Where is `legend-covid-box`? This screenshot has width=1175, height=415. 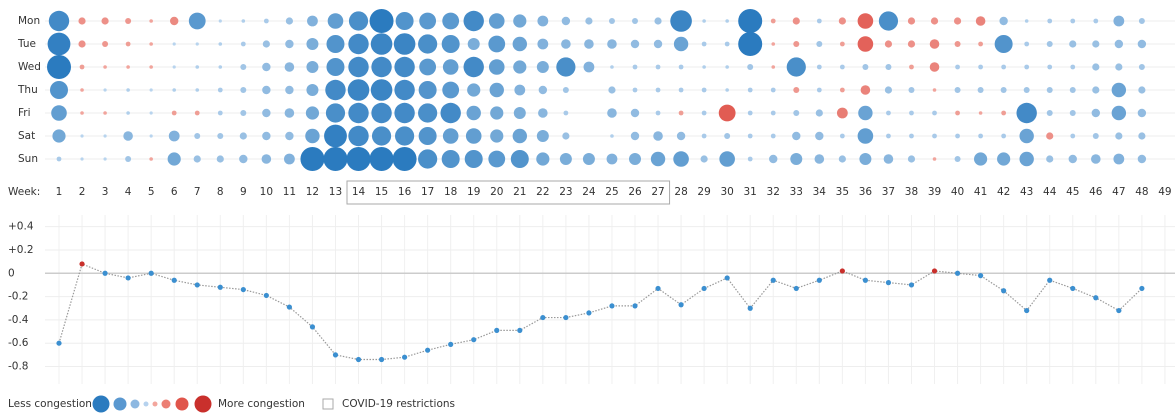
legend-covid-box is located at coordinates (328, 404).